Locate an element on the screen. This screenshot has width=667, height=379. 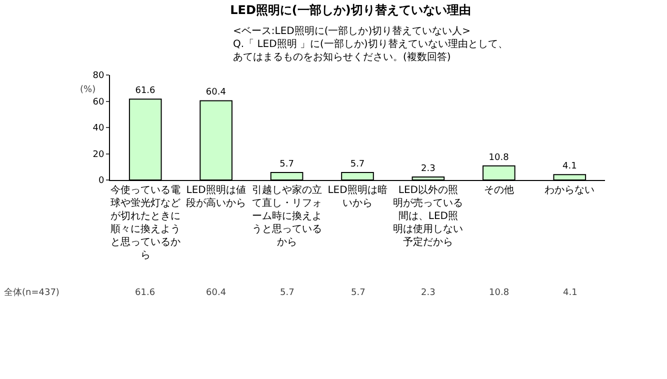
text: 2.3 is located at coordinates (428, 169).